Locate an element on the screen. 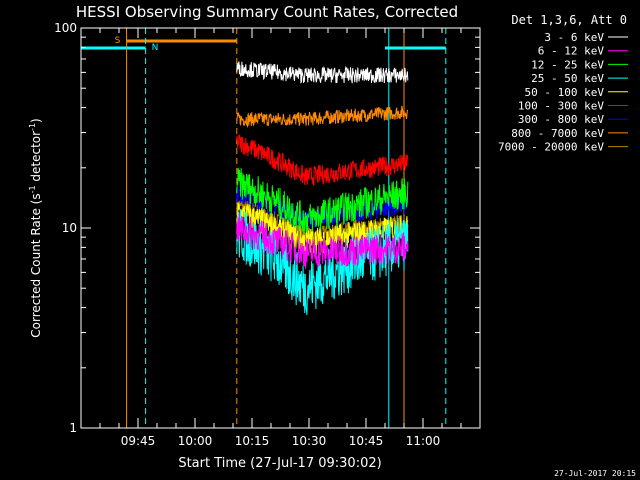  y-tick-label: 100 is located at coordinates (65, 28).